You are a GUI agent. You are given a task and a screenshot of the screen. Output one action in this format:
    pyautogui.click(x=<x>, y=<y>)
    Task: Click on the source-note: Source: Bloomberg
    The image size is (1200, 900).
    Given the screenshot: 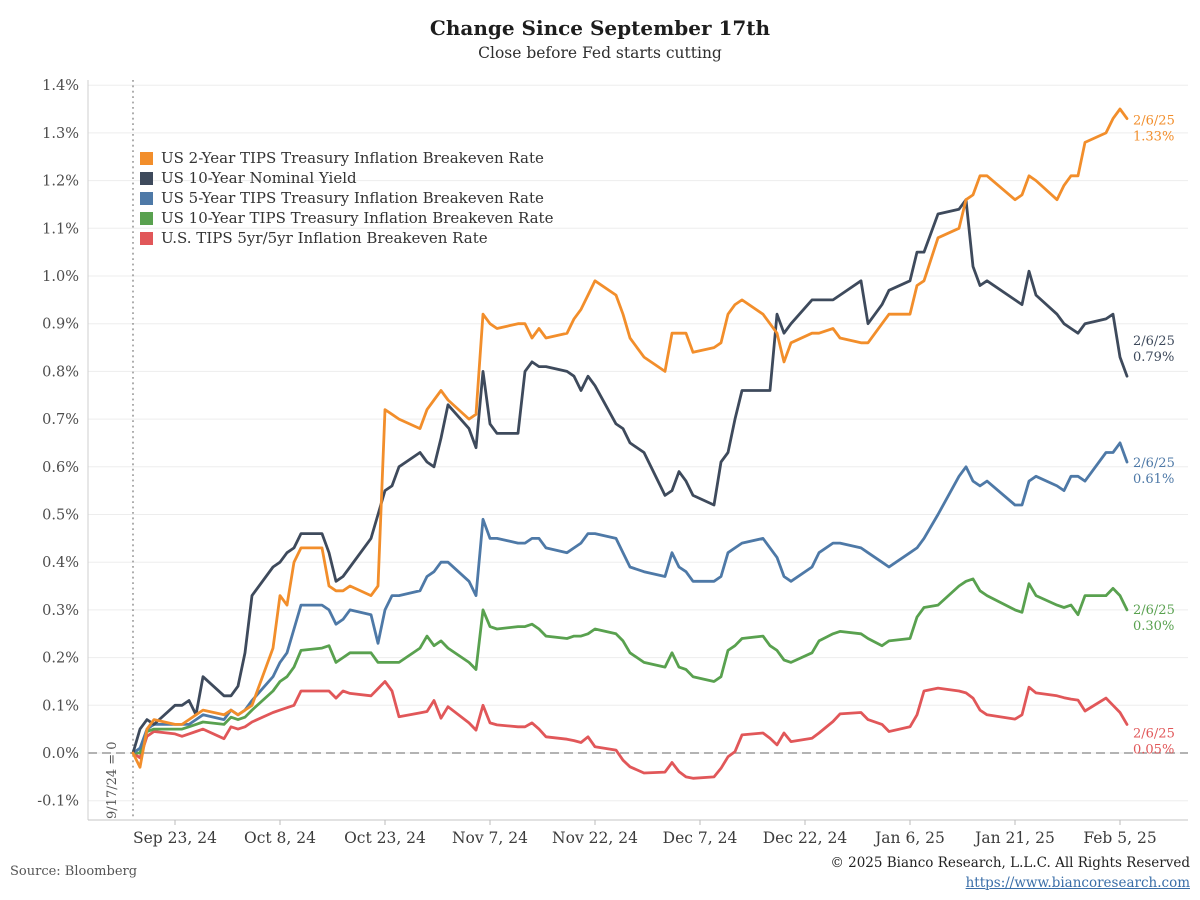 What is the action you would take?
    pyautogui.click(x=74, y=871)
    